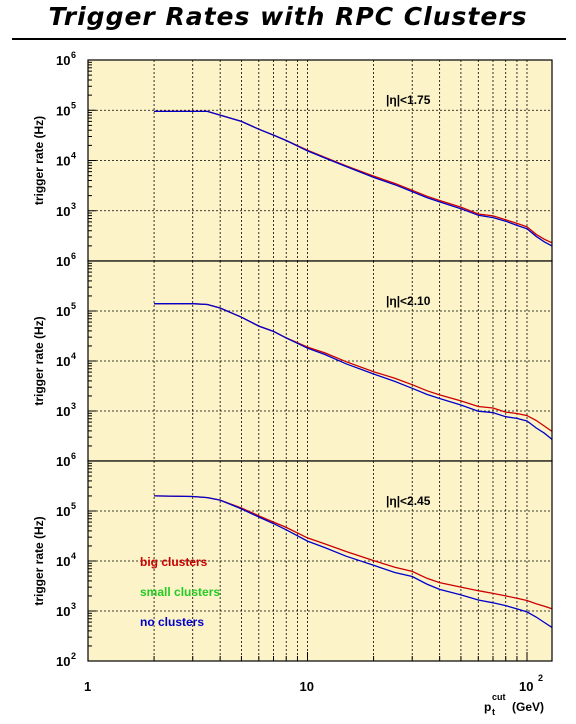 This screenshot has height=724, width=576. I want to click on legend: big clusters small clusters no clusters, so click(180, 592).